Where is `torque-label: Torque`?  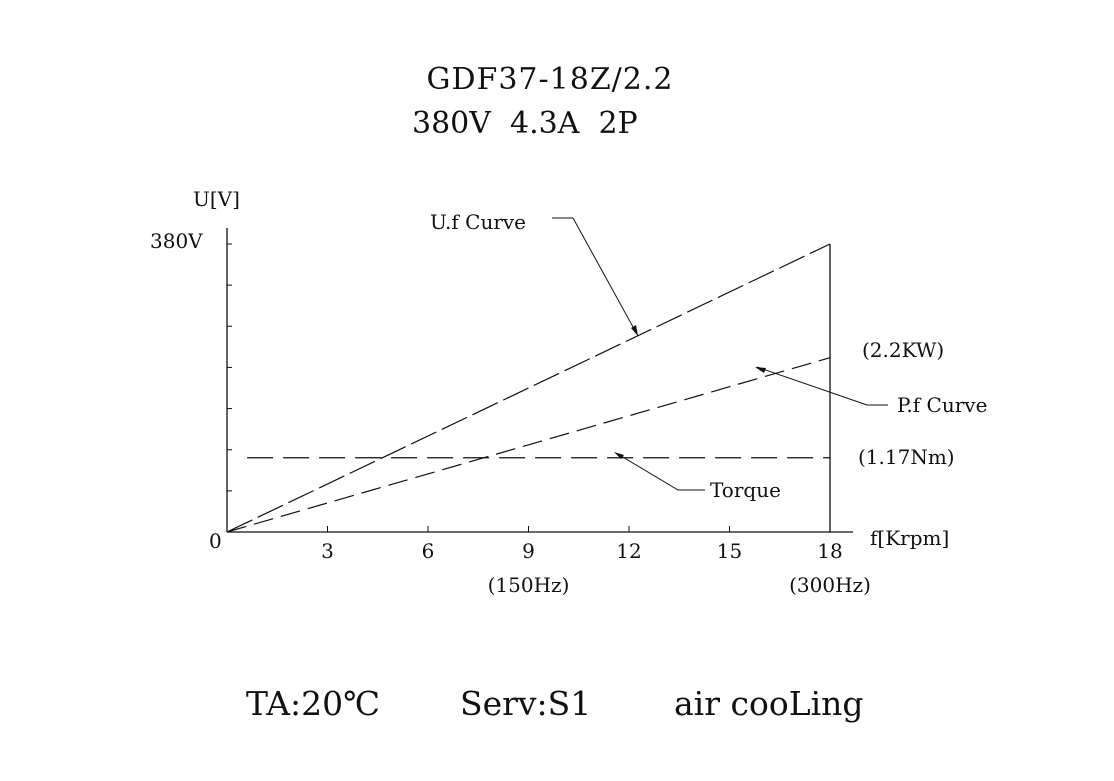 torque-label: Torque is located at coordinates (745, 490).